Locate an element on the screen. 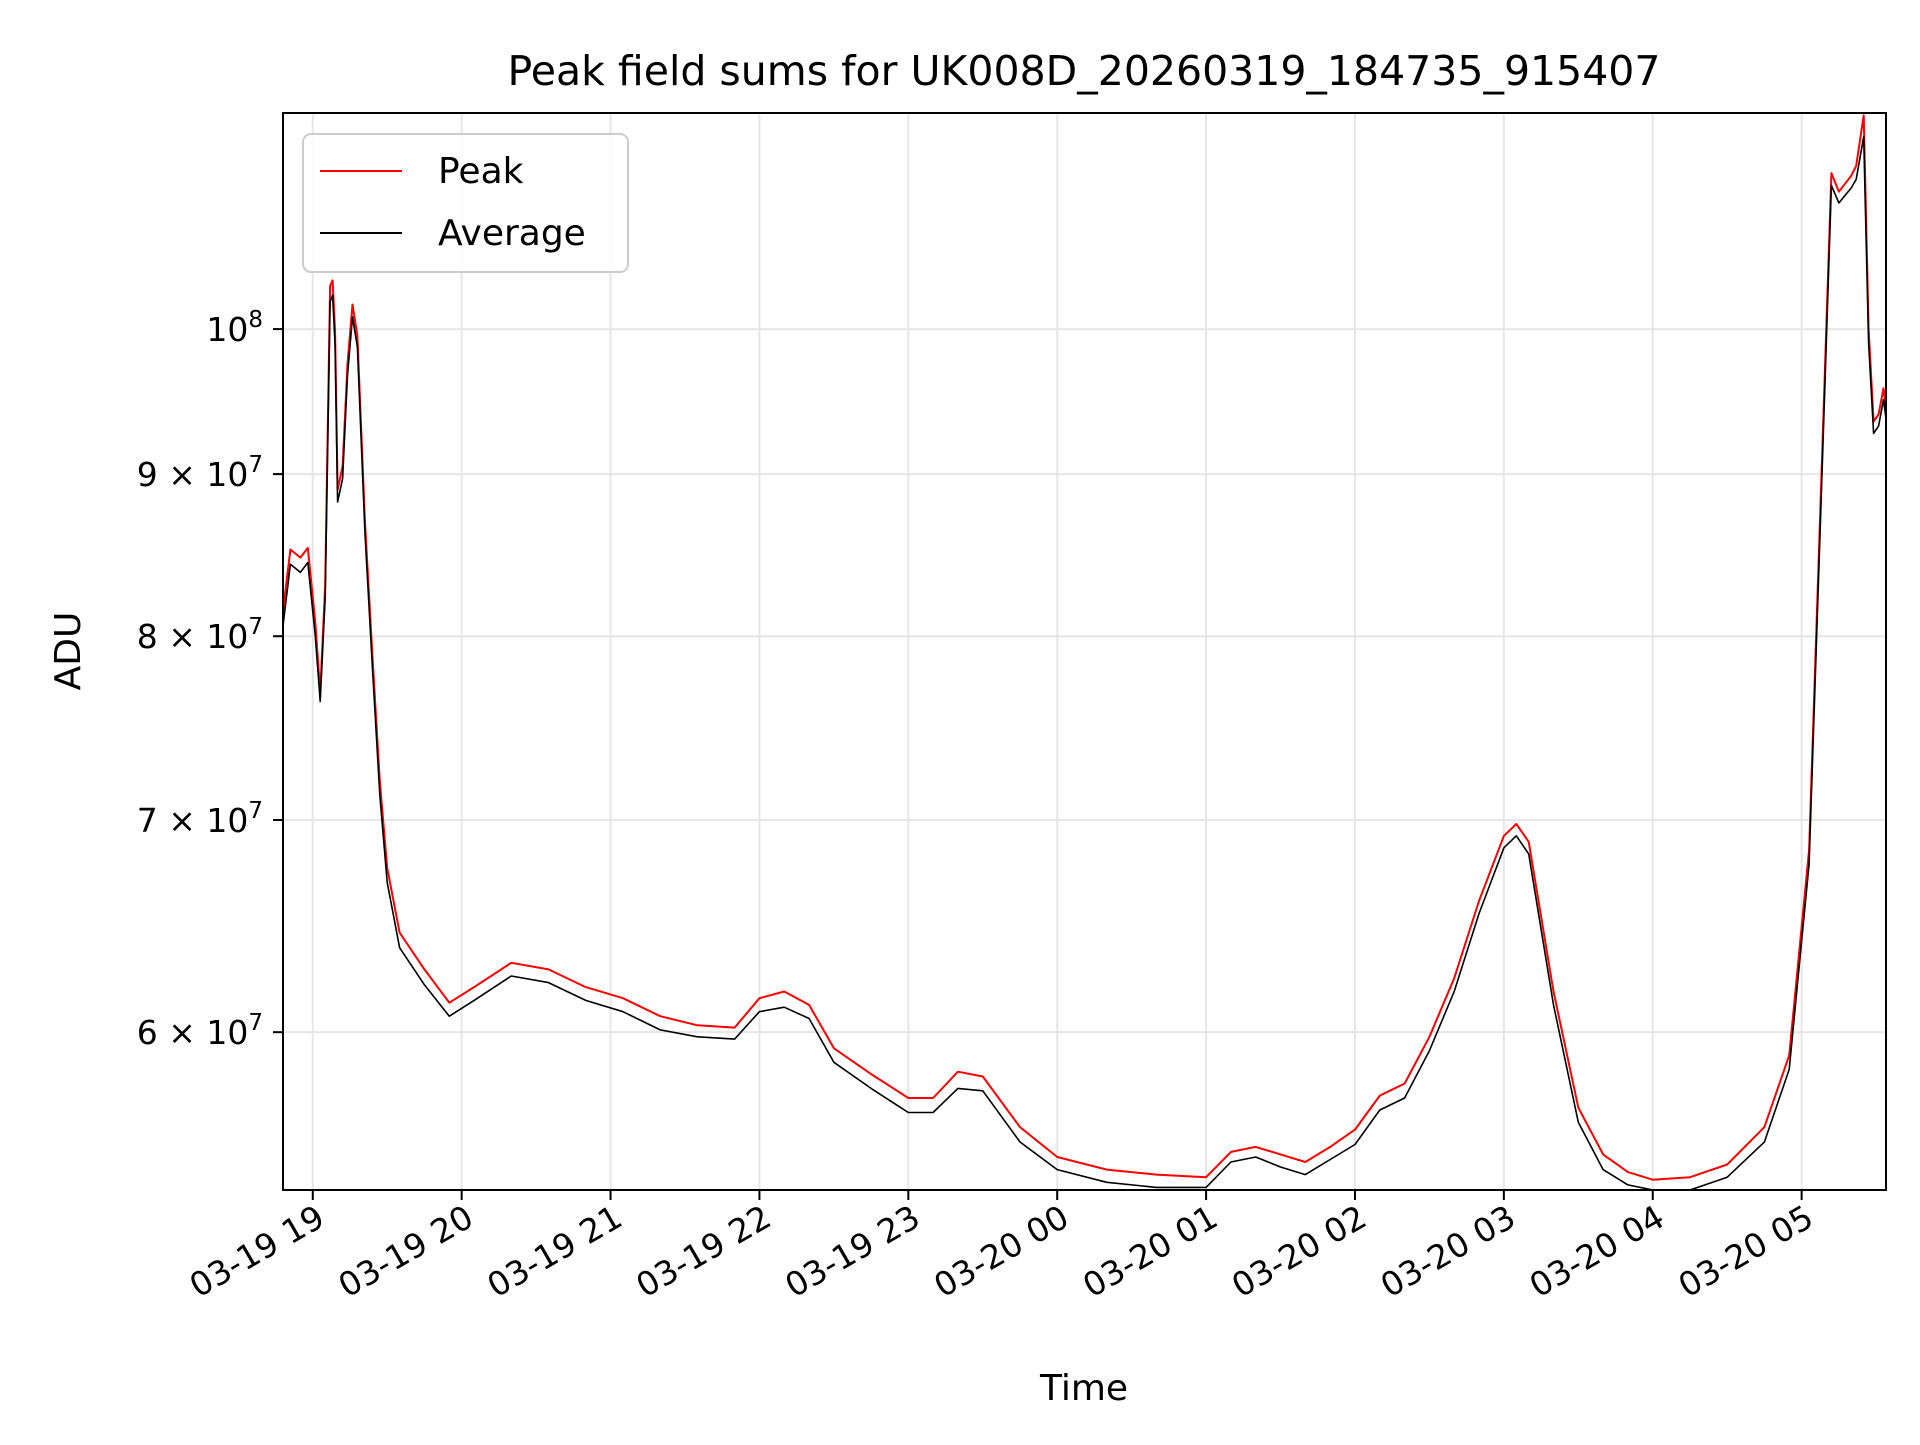 The height and width of the screenshot is (1445, 1920). legend-box is located at coordinates (465, 203).